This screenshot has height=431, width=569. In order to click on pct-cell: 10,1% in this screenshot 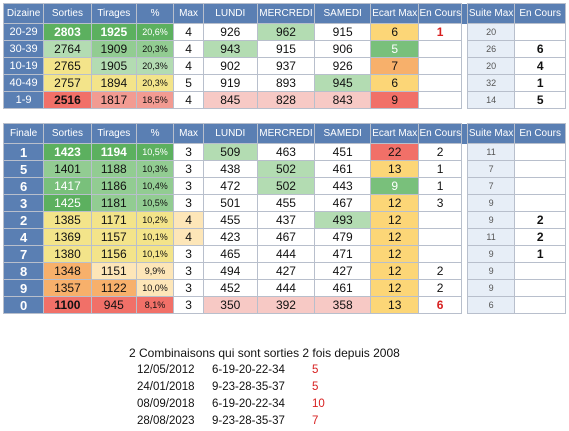, I will do `click(155, 237)`.